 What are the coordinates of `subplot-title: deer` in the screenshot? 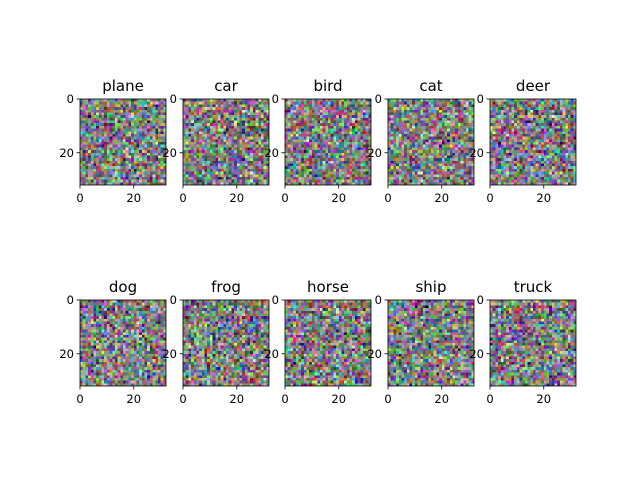 It's located at (533, 86).